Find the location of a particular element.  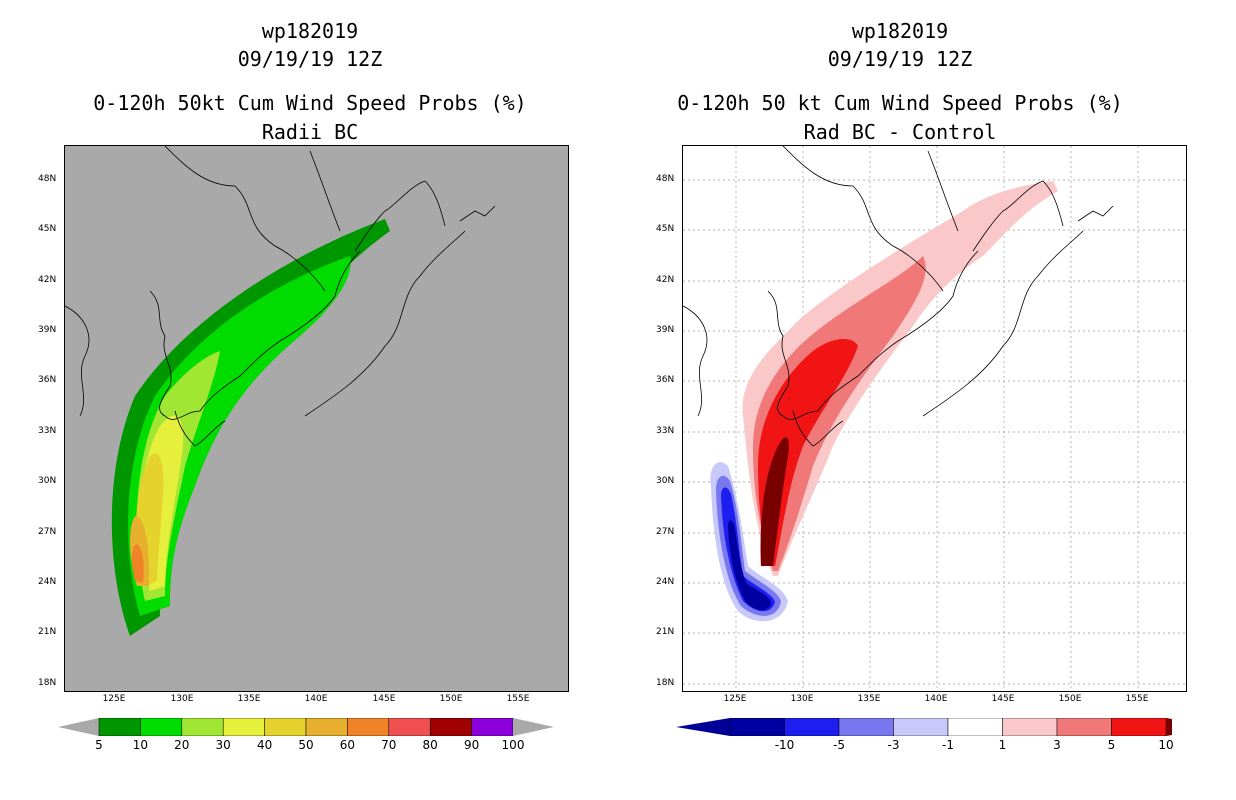

left-subtitle: Radii BC is located at coordinates (310, 132).